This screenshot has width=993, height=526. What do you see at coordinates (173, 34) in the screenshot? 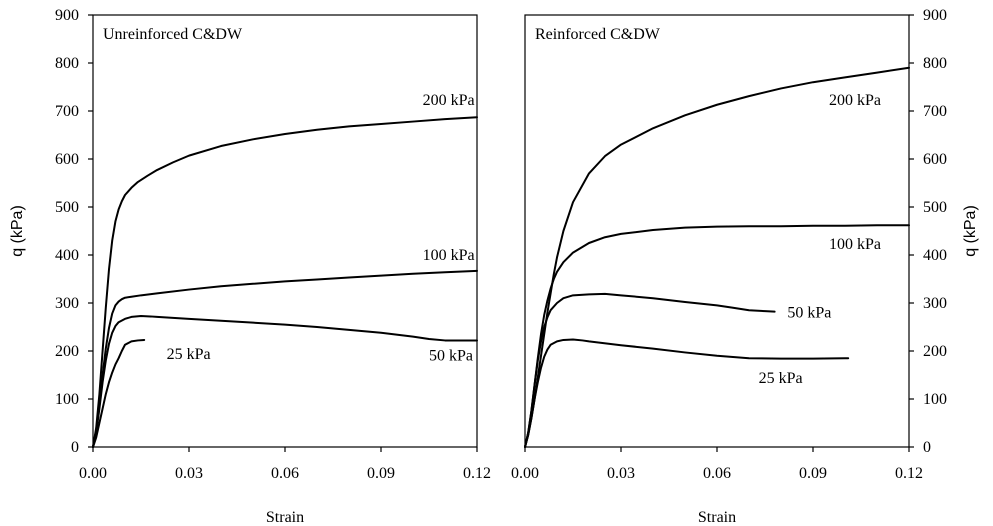
I see `panel-title: Unreinforced C&DW` at bounding box center [173, 34].